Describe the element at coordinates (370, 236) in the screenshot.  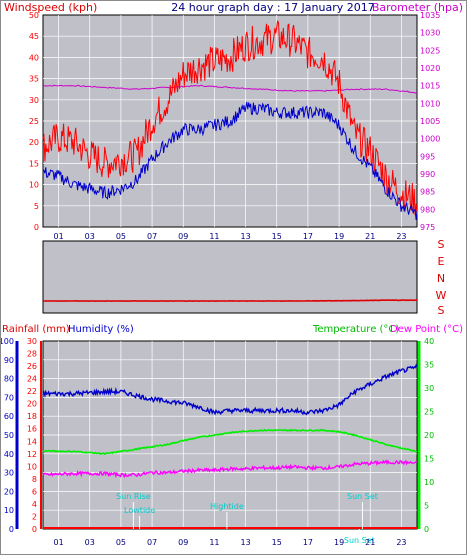
I see `wind-x-tick-label: 21` at that location.